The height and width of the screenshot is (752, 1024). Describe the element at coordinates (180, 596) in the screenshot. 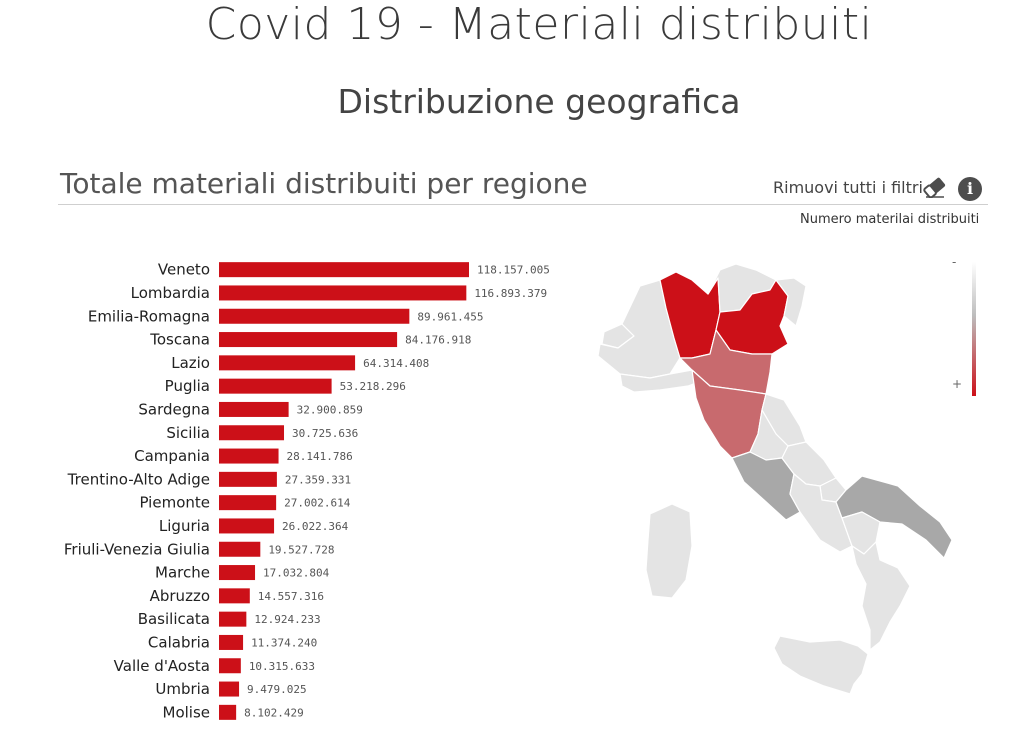

I see `category-label: Abruzzo` at that location.